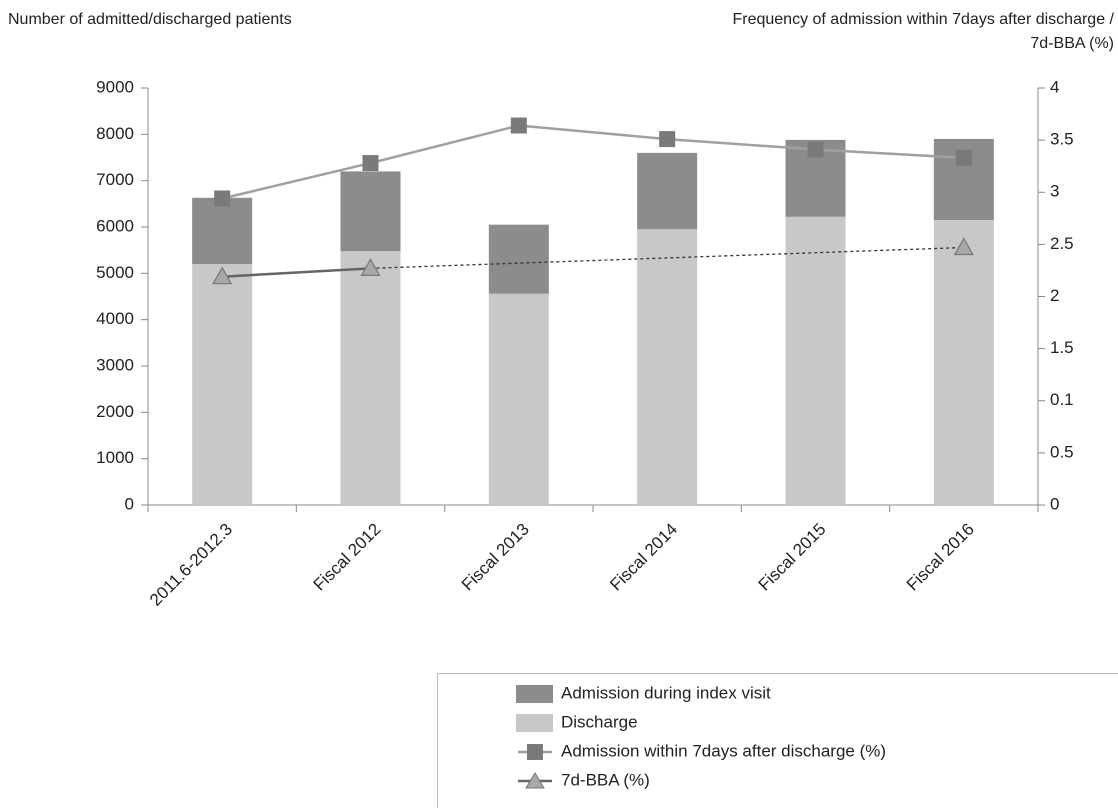 This screenshot has width=1118, height=808. Describe the element at coordinates (1062, 451) in the screenshot. I see `y2-tick-label: 0.5` at that location.